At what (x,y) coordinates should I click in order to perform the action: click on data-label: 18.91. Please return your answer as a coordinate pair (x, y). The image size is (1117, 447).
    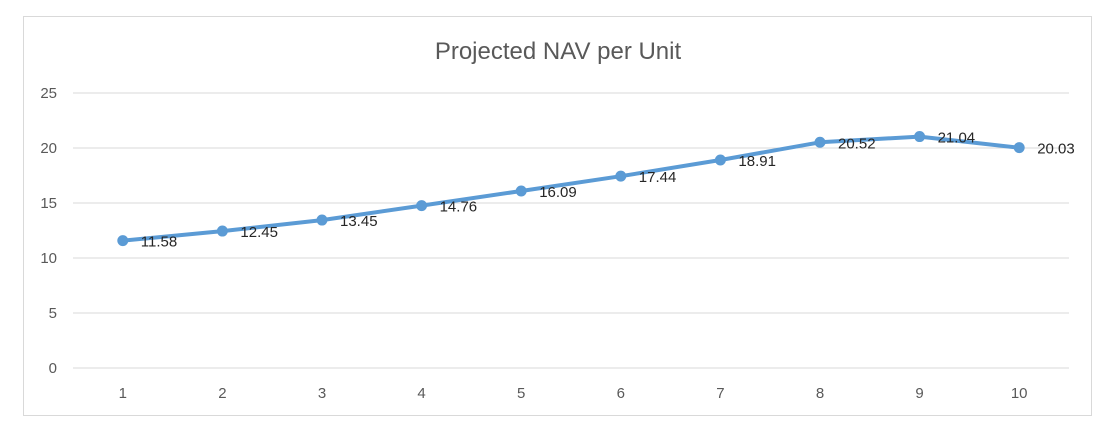
    Looking at the image, I should click on (757, 161).